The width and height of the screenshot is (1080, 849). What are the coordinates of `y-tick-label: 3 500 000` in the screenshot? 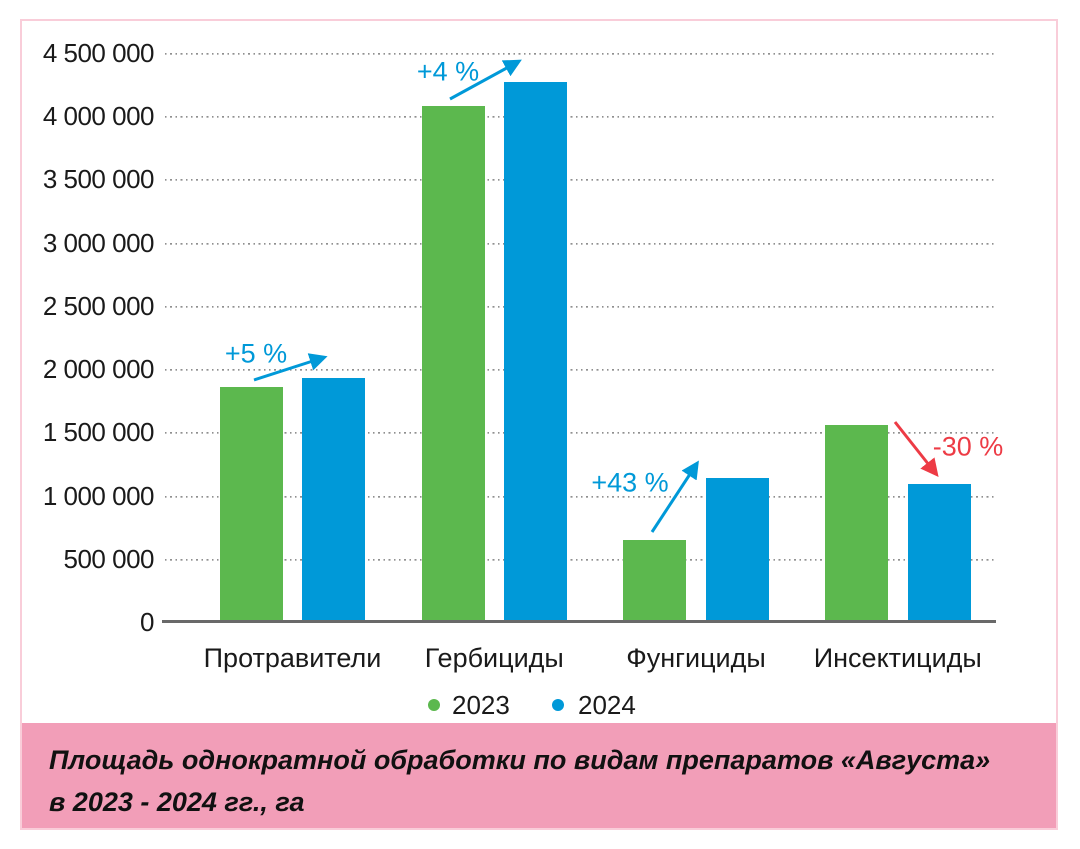 It's located at (98, 179).